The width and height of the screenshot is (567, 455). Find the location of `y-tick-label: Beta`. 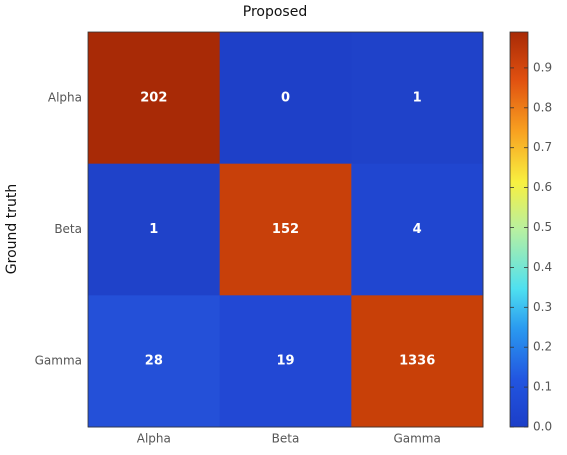

y-tick-label: Beta is located at coordinates (68, 229).